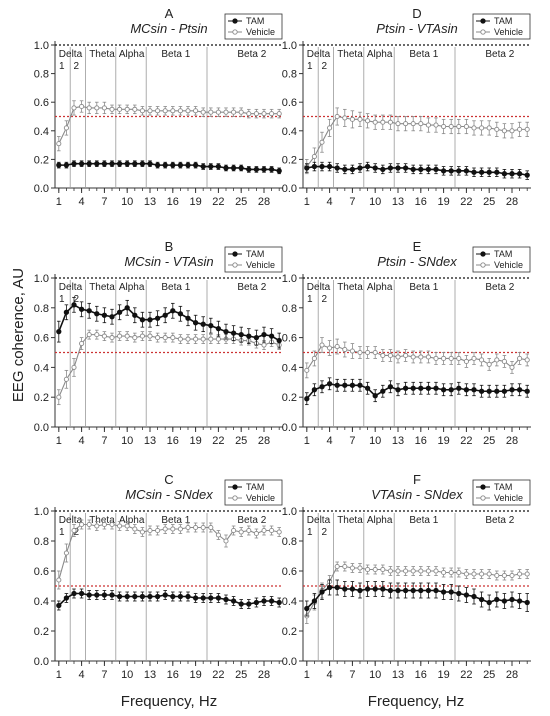  I want to click on x-tick-label: 19, so click(443, 202).